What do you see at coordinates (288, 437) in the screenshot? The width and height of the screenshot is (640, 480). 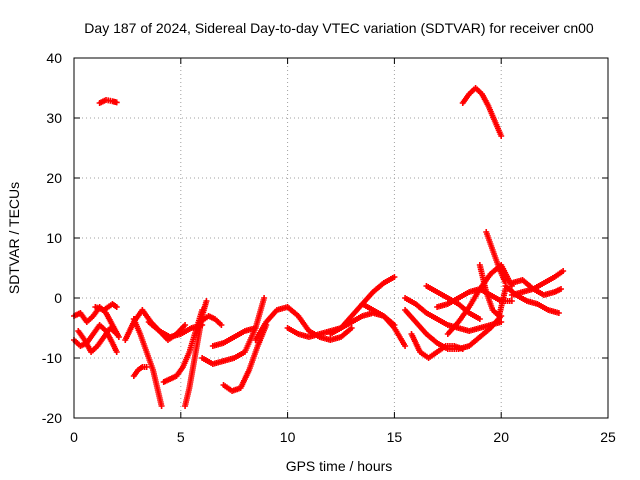 I see `x-tick-label: 10` at bounding box center [288, 437].